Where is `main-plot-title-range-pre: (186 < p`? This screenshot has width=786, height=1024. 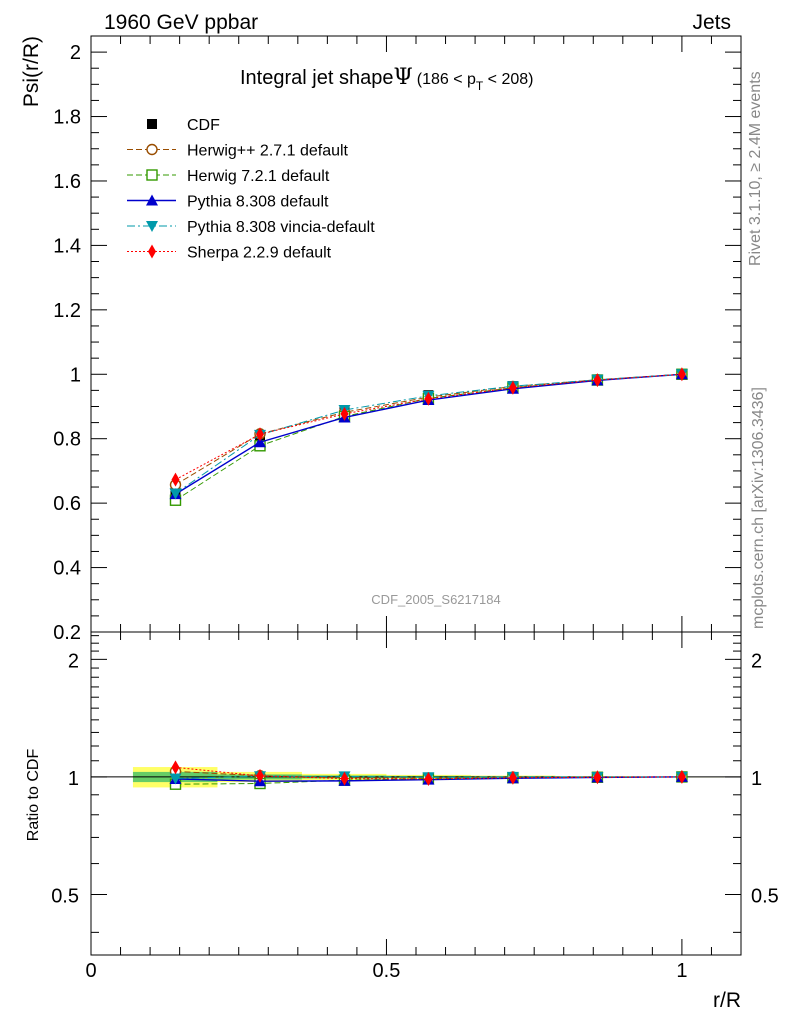
main-plot-title-range-pre: (186 < p is located at coordinates (446, 79).